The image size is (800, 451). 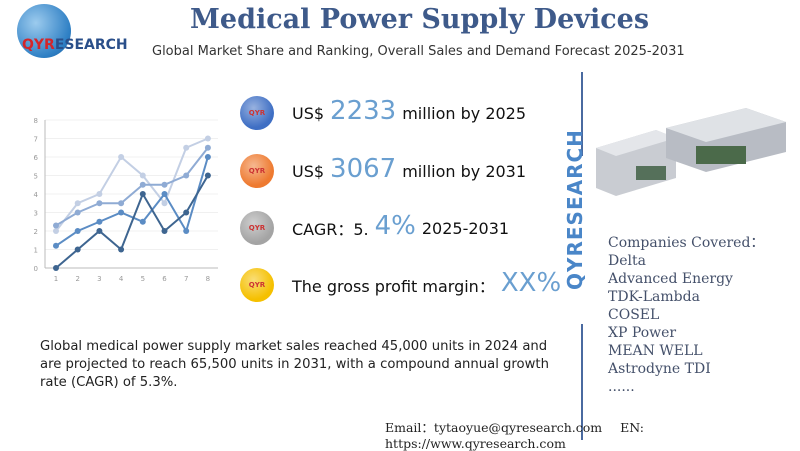 What do you see at coordinates (36, 195) in the screenshot?
I see `y-tick-label: 4` at bounding box center [36, 195].